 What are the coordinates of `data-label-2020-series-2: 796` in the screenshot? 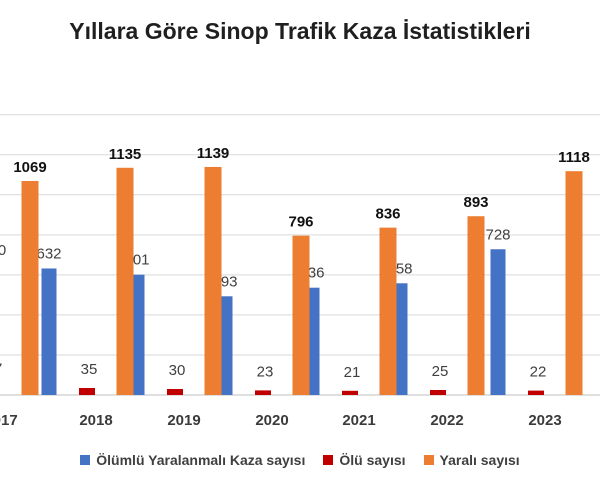 It's located at (300, 222).